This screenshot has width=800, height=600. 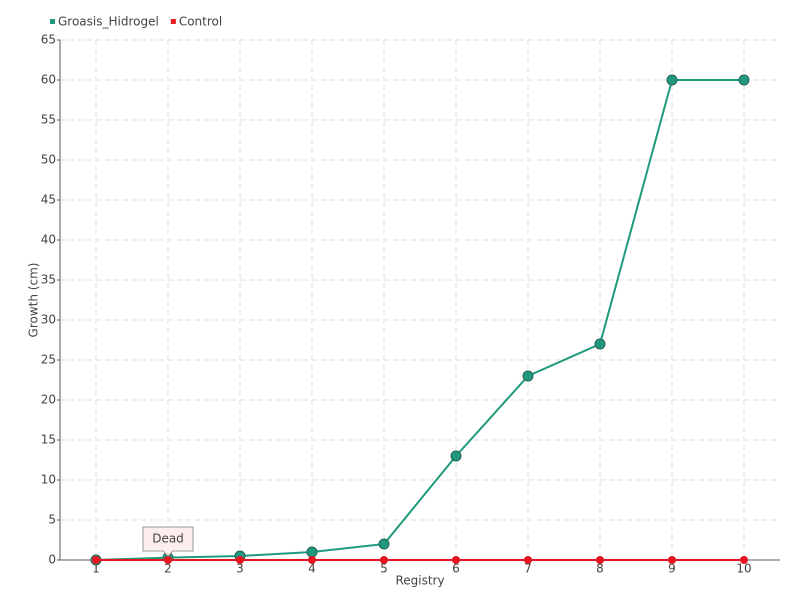 I want to click on y-tick-label: 30, so click(x=48, y=320).